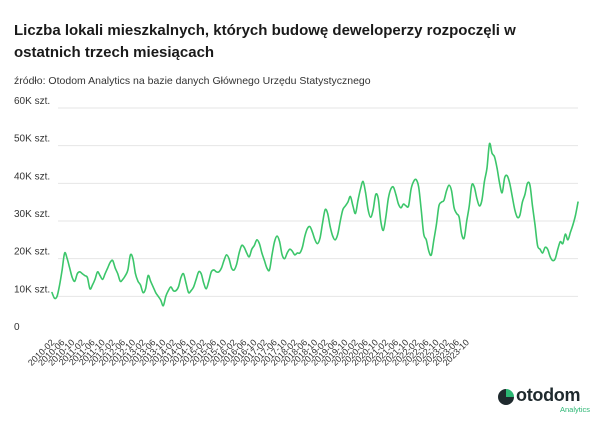 The height and width of the screenshot is (422, 600). What do you see at coordinates (32, 101) in the screenshot?
I see `y-tick-label: 60K szt.` at bounding box center [32, 101].